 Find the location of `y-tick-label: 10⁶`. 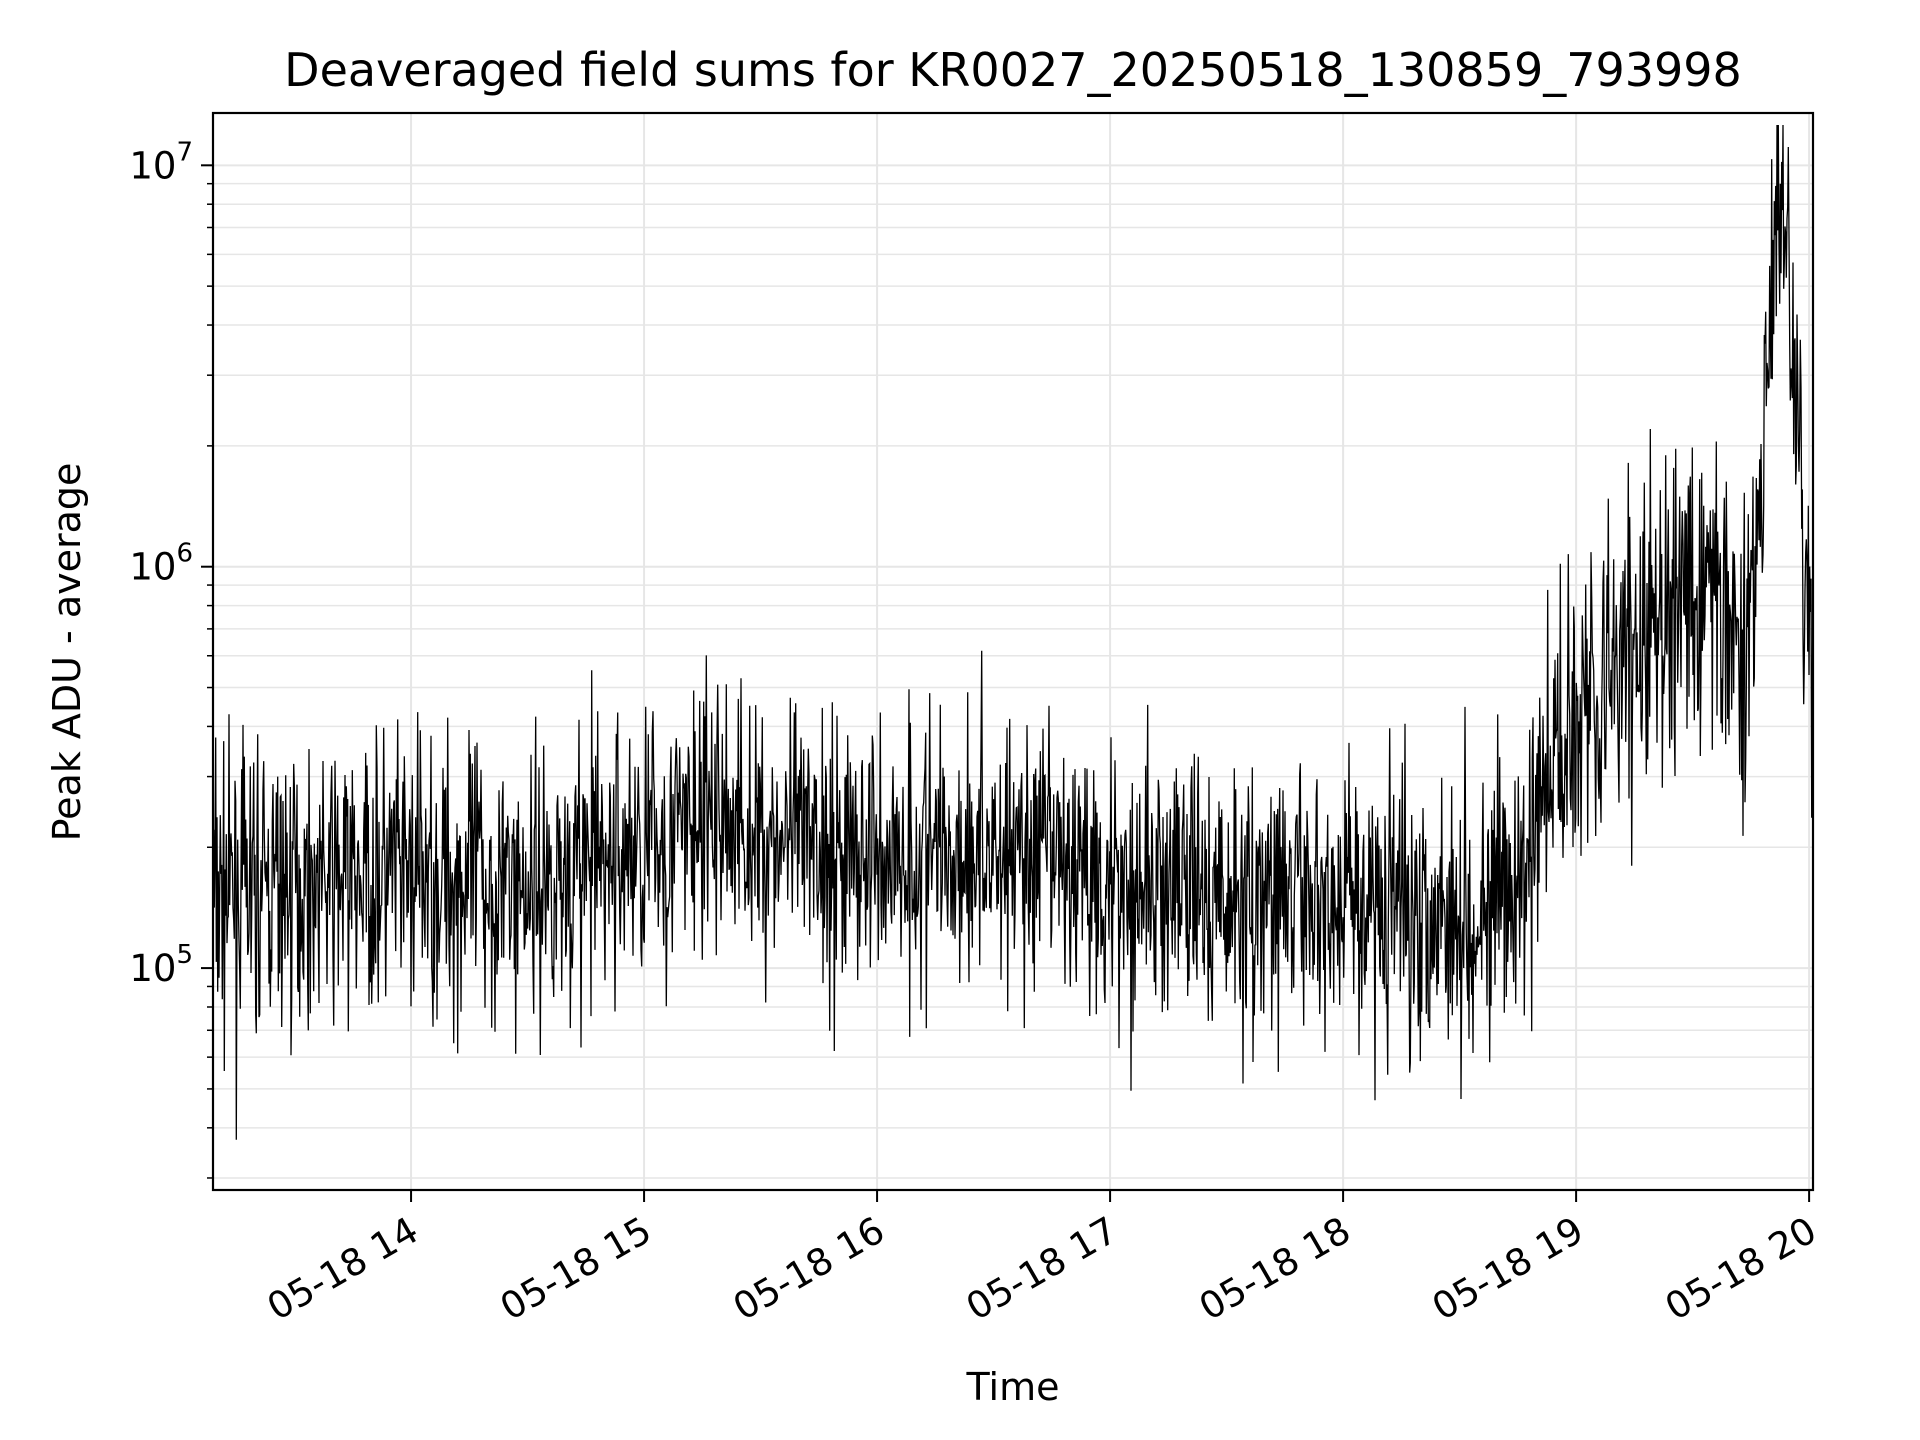

y-tick-label: 10⁶ is located at coordinates (161, 564).